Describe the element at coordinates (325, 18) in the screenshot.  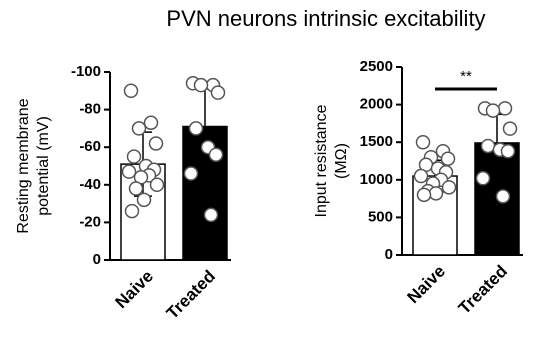
I see `chart-title: PVN neurons intrinsic excitability` at that location.